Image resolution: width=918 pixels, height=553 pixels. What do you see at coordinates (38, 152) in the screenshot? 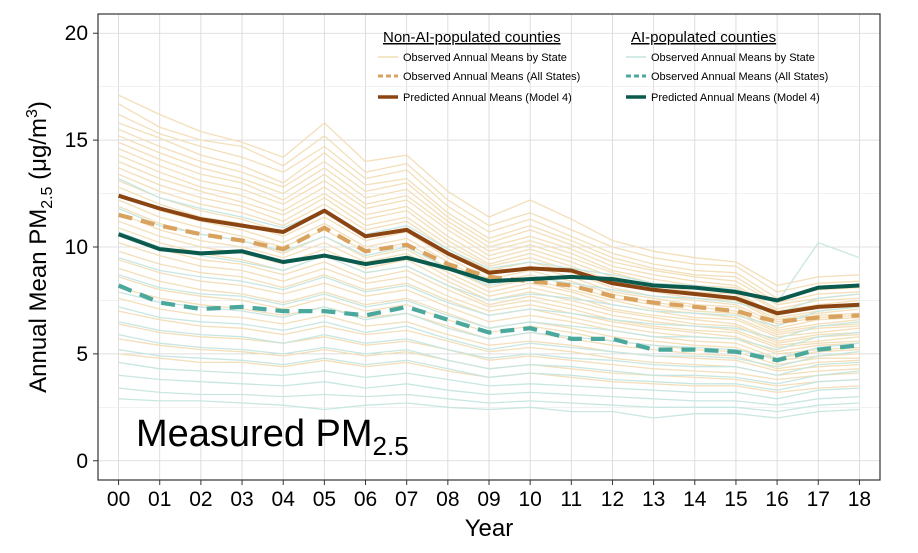
I see `y-axis-title-unit: (μg/m` at bounding box center [38, 152].